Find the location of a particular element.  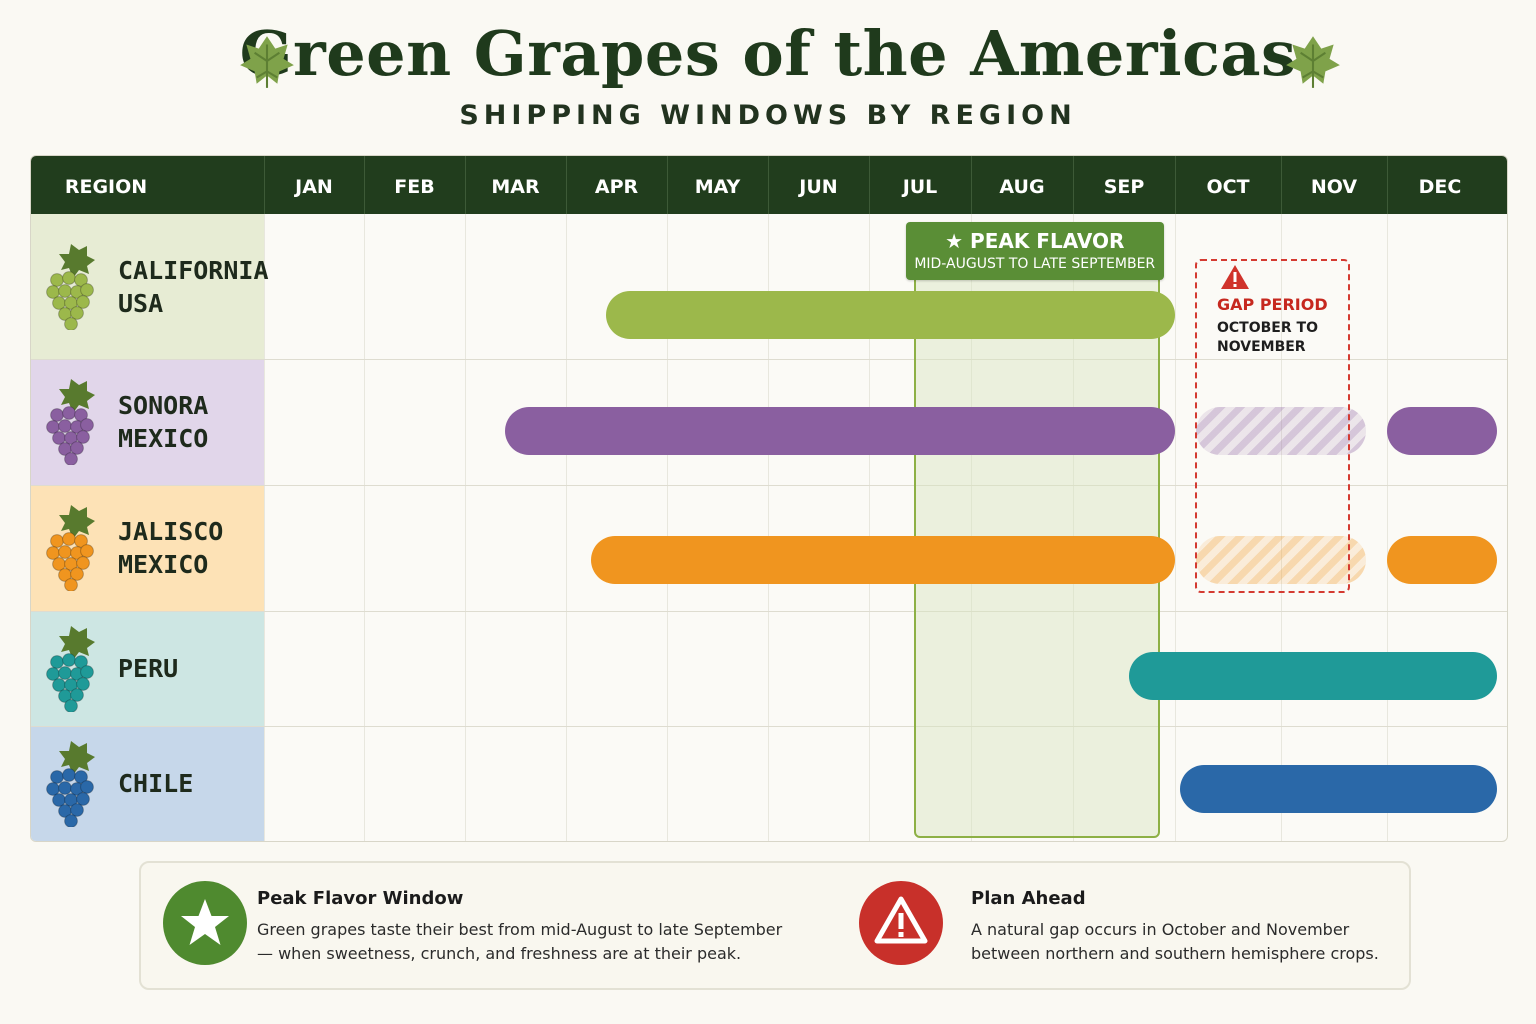

peak-flavor-title-text: PEAK FLAVOR is located at coordinates (1047, 241).